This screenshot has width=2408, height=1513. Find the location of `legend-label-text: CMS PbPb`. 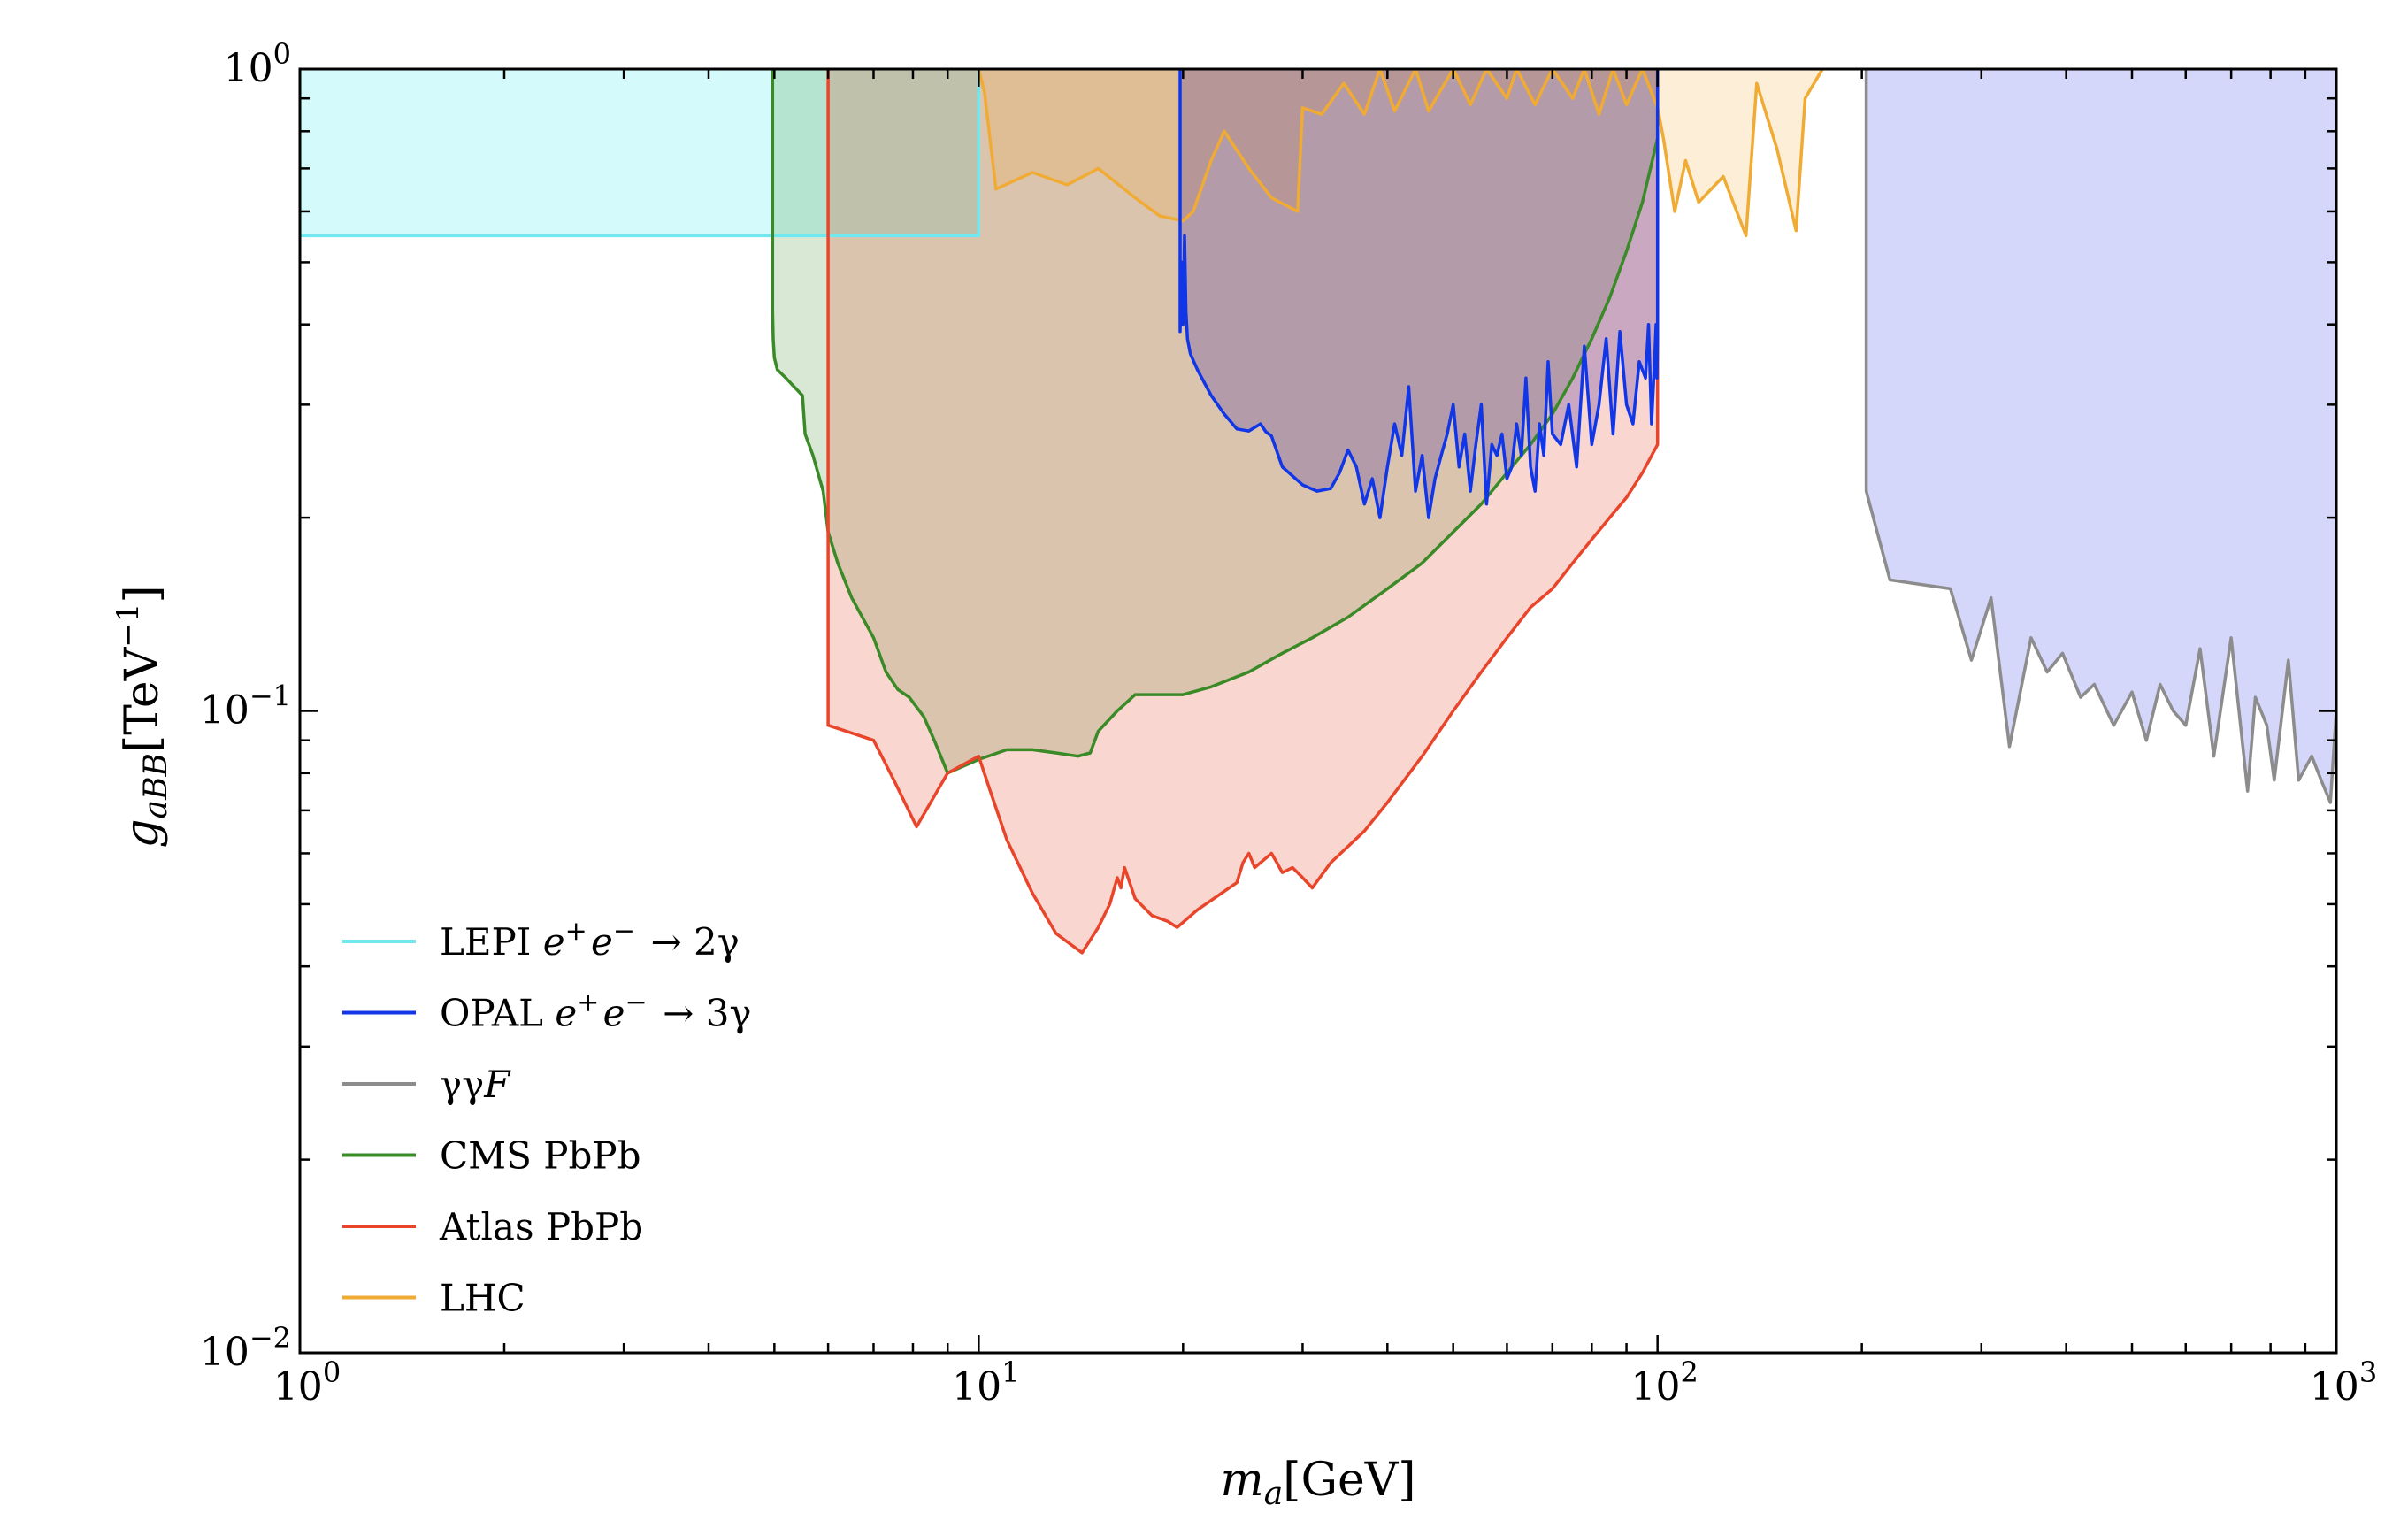

legend-label-text: CMS PbPb is located at coordinates (540, 1156).